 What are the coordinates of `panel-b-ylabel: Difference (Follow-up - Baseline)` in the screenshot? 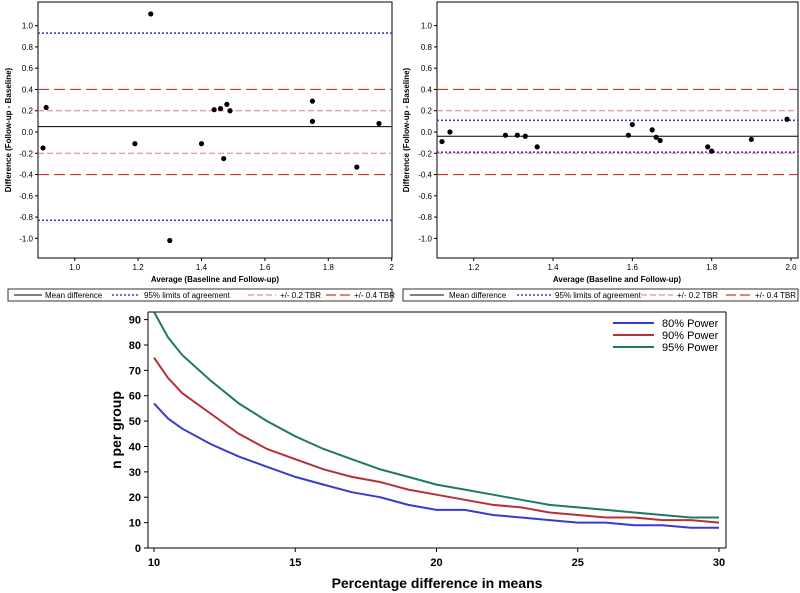 It's located at (406, 129).